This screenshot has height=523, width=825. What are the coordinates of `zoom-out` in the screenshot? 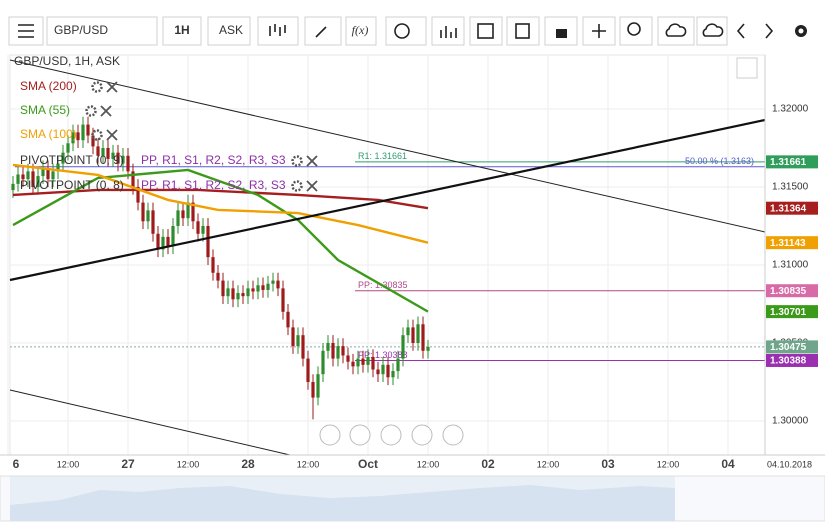 It's located at (360, 435).